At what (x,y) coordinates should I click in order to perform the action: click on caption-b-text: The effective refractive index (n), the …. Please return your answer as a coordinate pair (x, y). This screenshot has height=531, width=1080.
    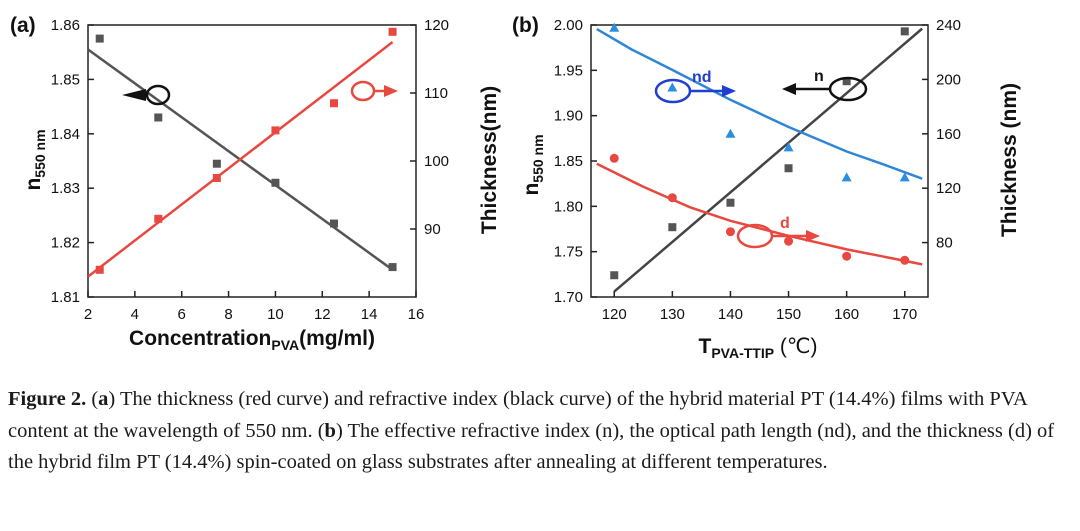
    Looking at the image, I should click on (531, 446).